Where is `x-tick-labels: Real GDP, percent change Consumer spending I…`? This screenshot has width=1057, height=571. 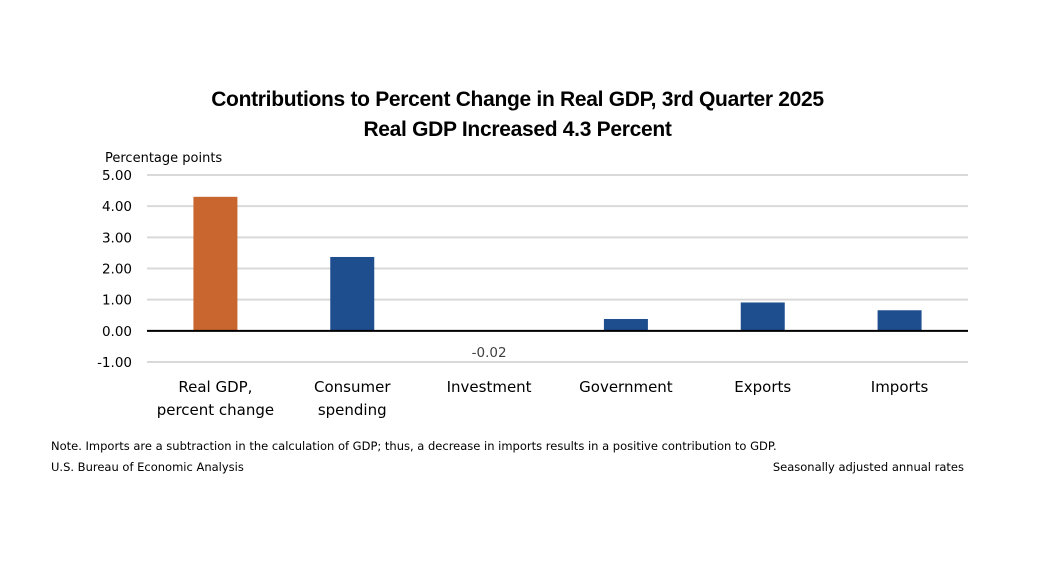 x-tick-labels: Real GDP, percent change Consumer spending I… is located at coordinates (543, 398).